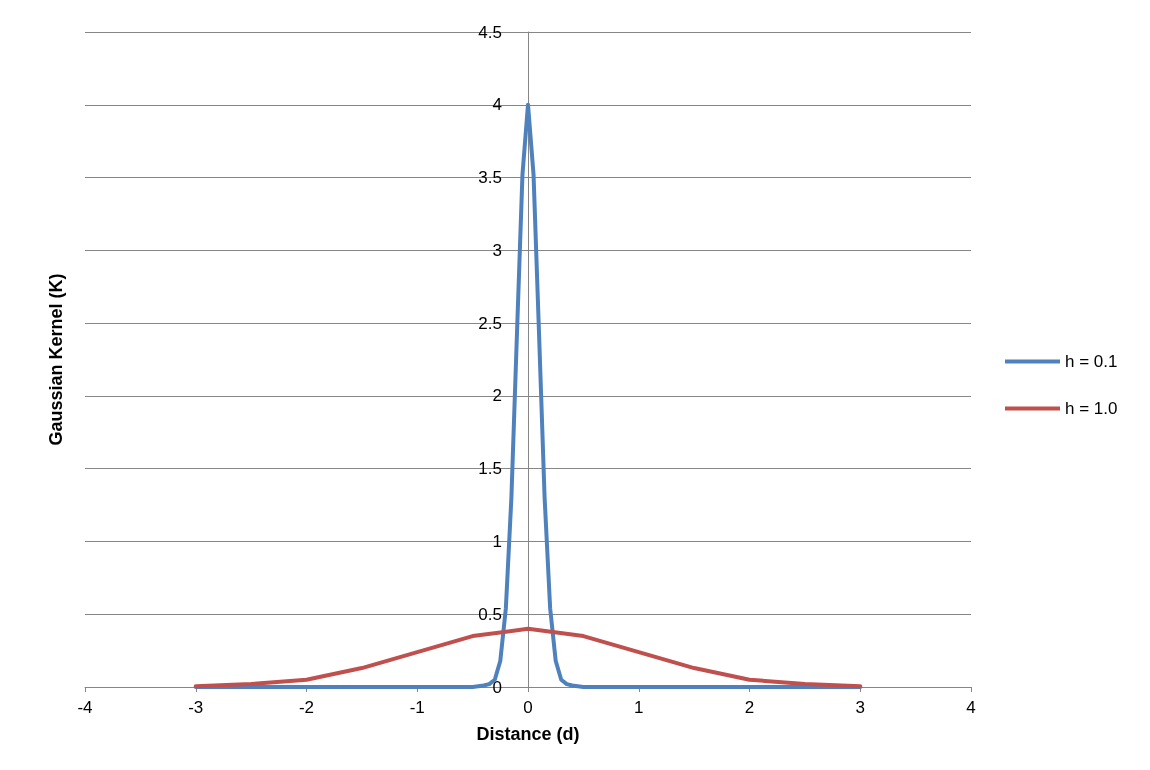 The image size is (1150, 770). What do you see at coordinates (306, 707) in the screenshot?
I see `x-tick-label: -2` at bounding box center [306, 707].